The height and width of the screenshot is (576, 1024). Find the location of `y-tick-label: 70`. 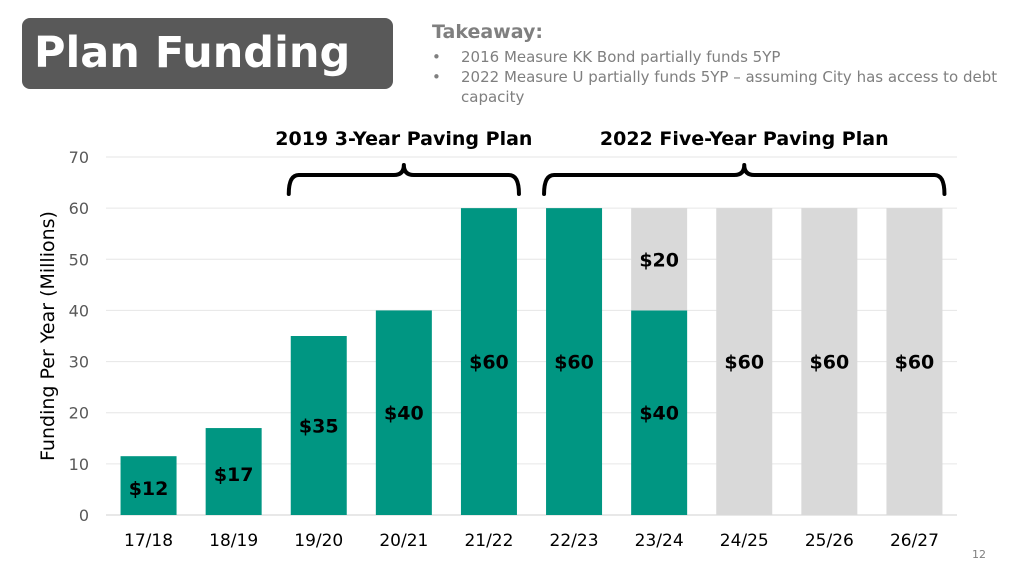

y-tick-label: 70 is located at coordinates (79, 157).